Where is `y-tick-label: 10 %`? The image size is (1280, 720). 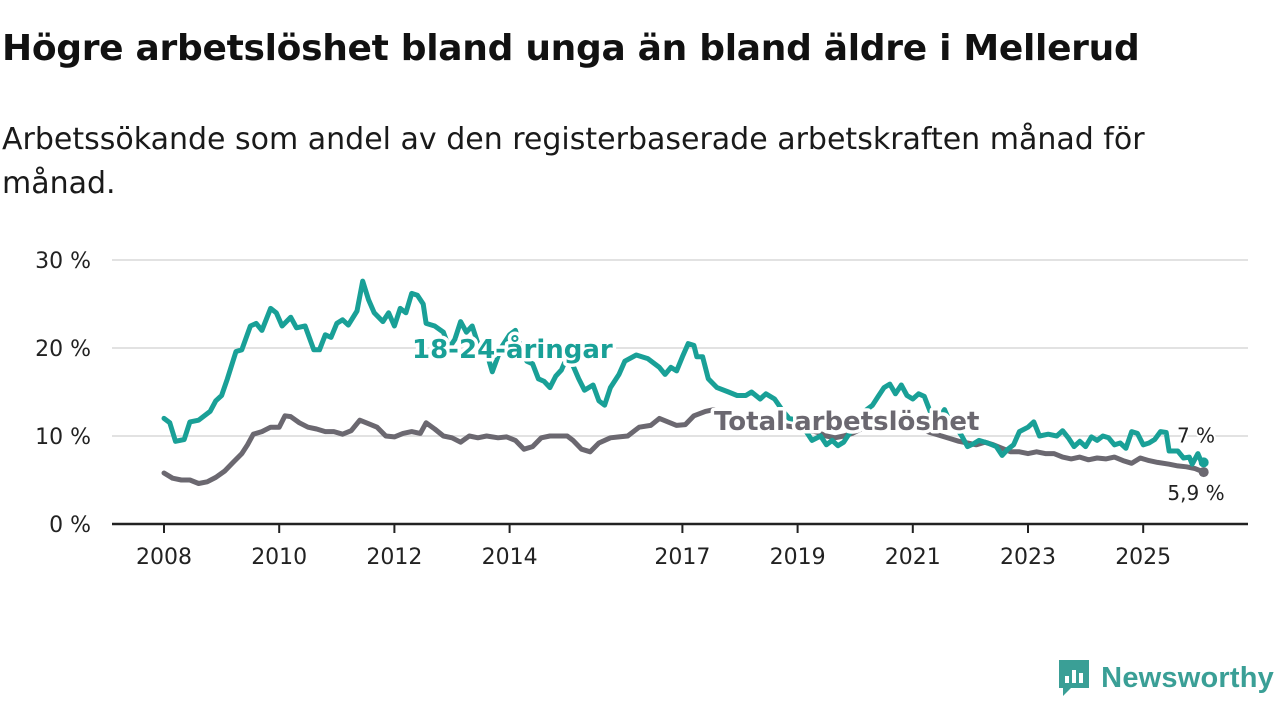
y-tick-label: 10 % is located at coordinates (63, 437).